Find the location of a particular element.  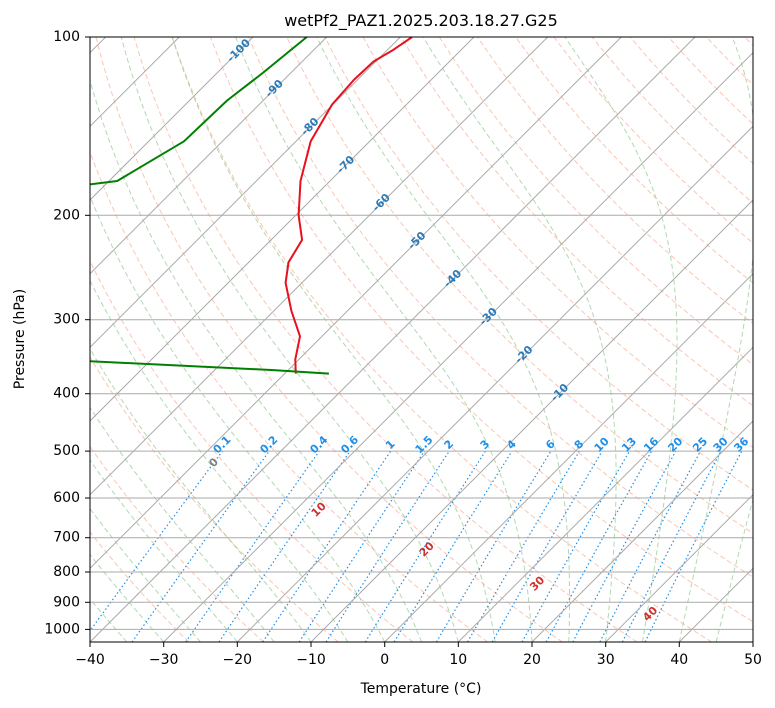

y-tick-label: 800 is located at coordinates (66, 572).